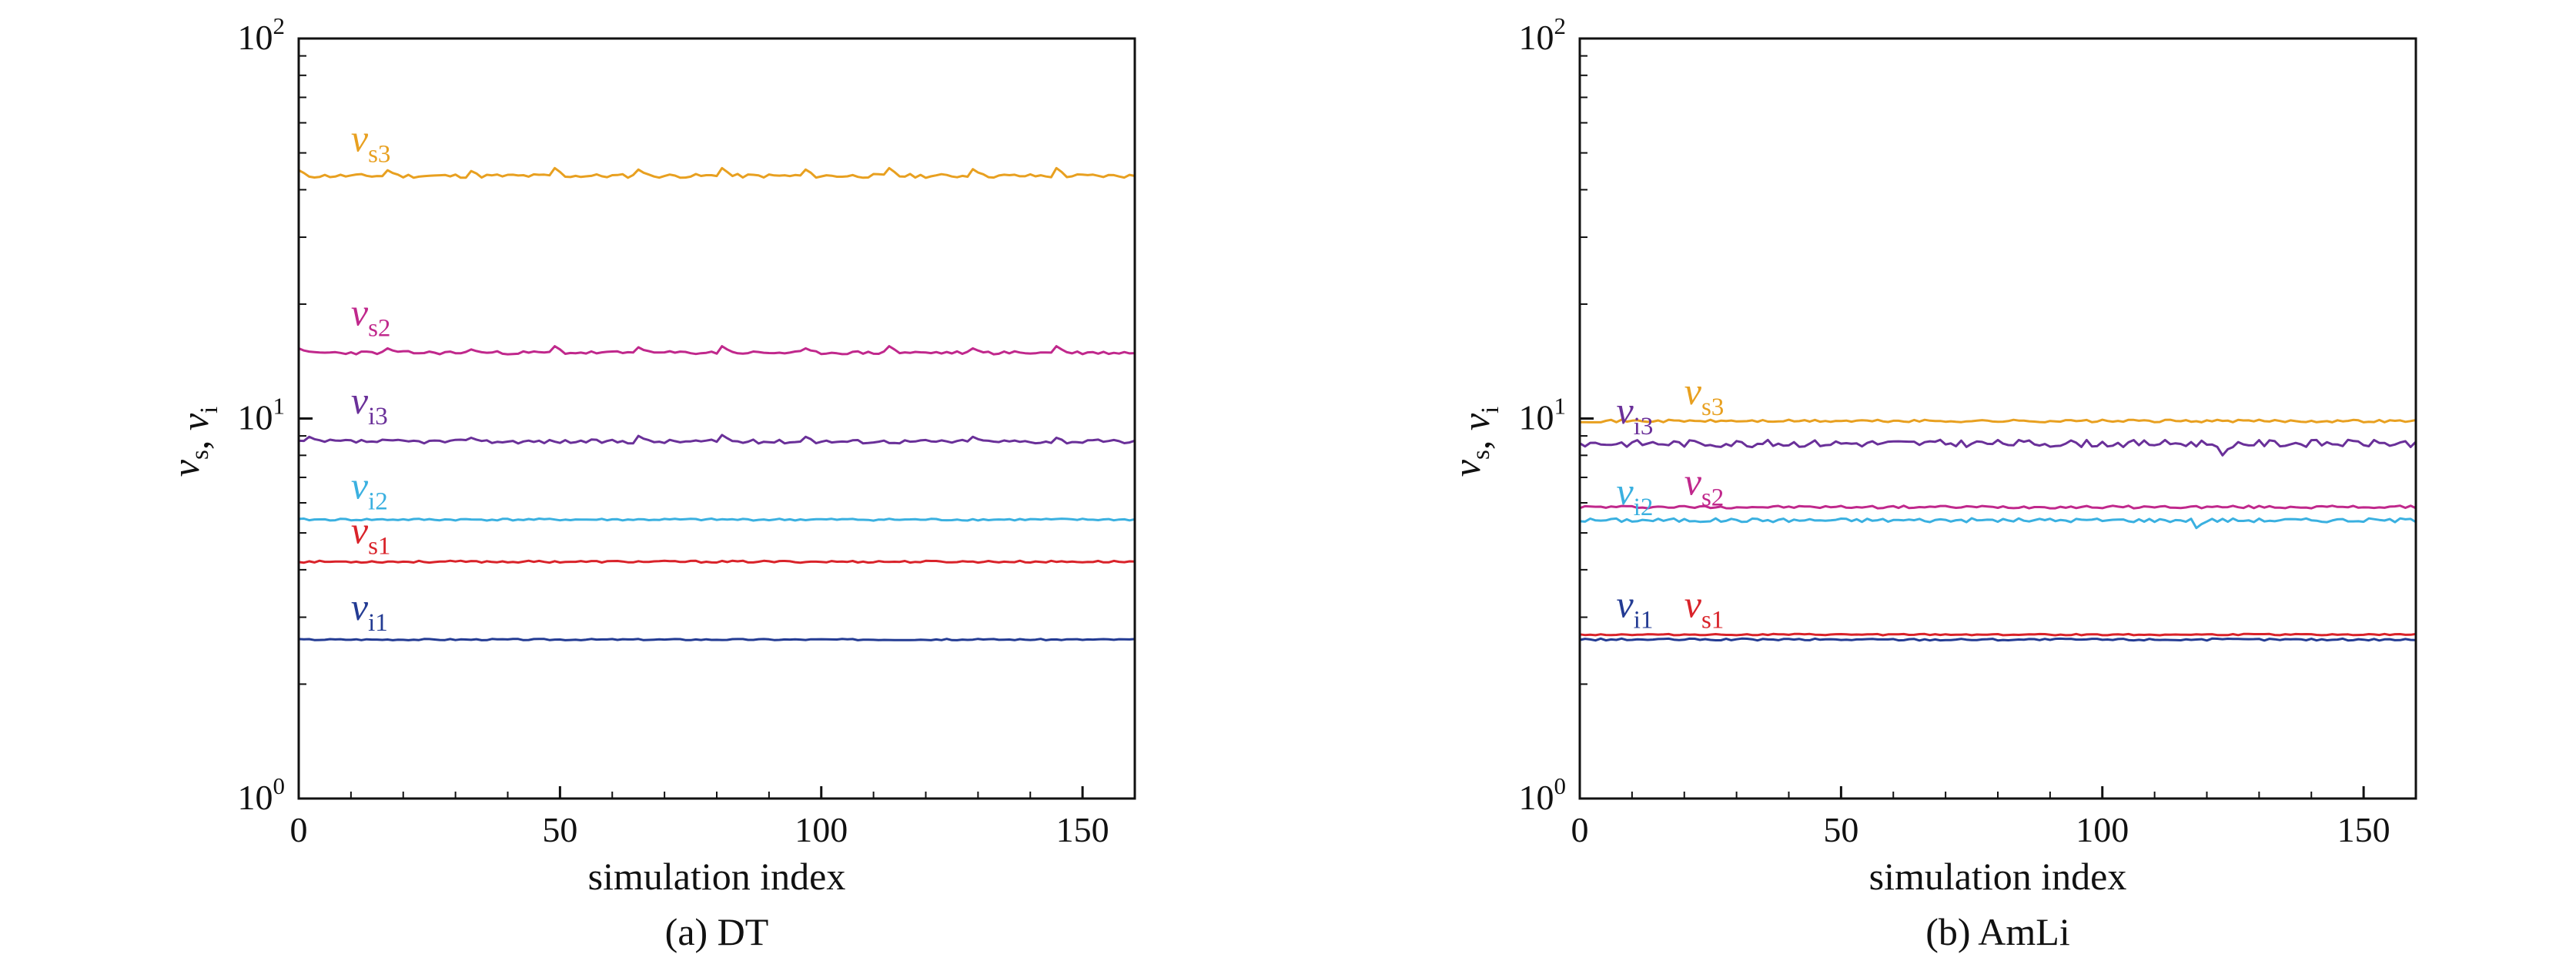  Describe the element at coordinates (717, 932) in the screenshot. I see `panel-caption: (a) DT` at that location.